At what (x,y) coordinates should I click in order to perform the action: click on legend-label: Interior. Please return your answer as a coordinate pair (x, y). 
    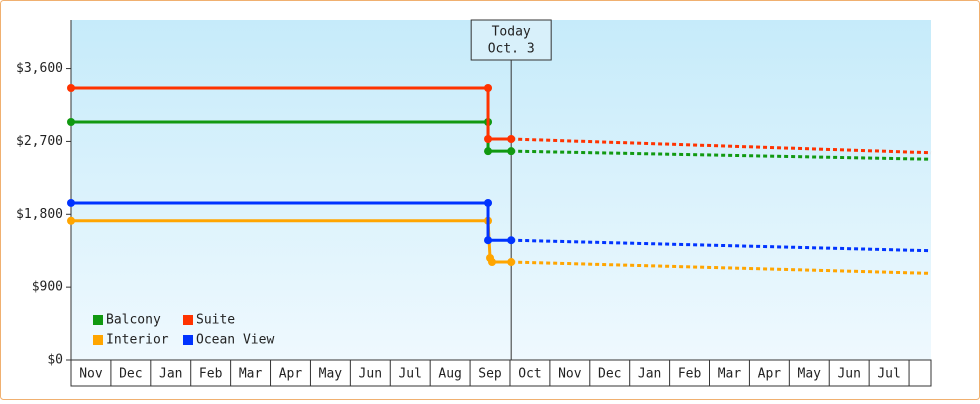
    Looking at the image, I should click on (137, 340).